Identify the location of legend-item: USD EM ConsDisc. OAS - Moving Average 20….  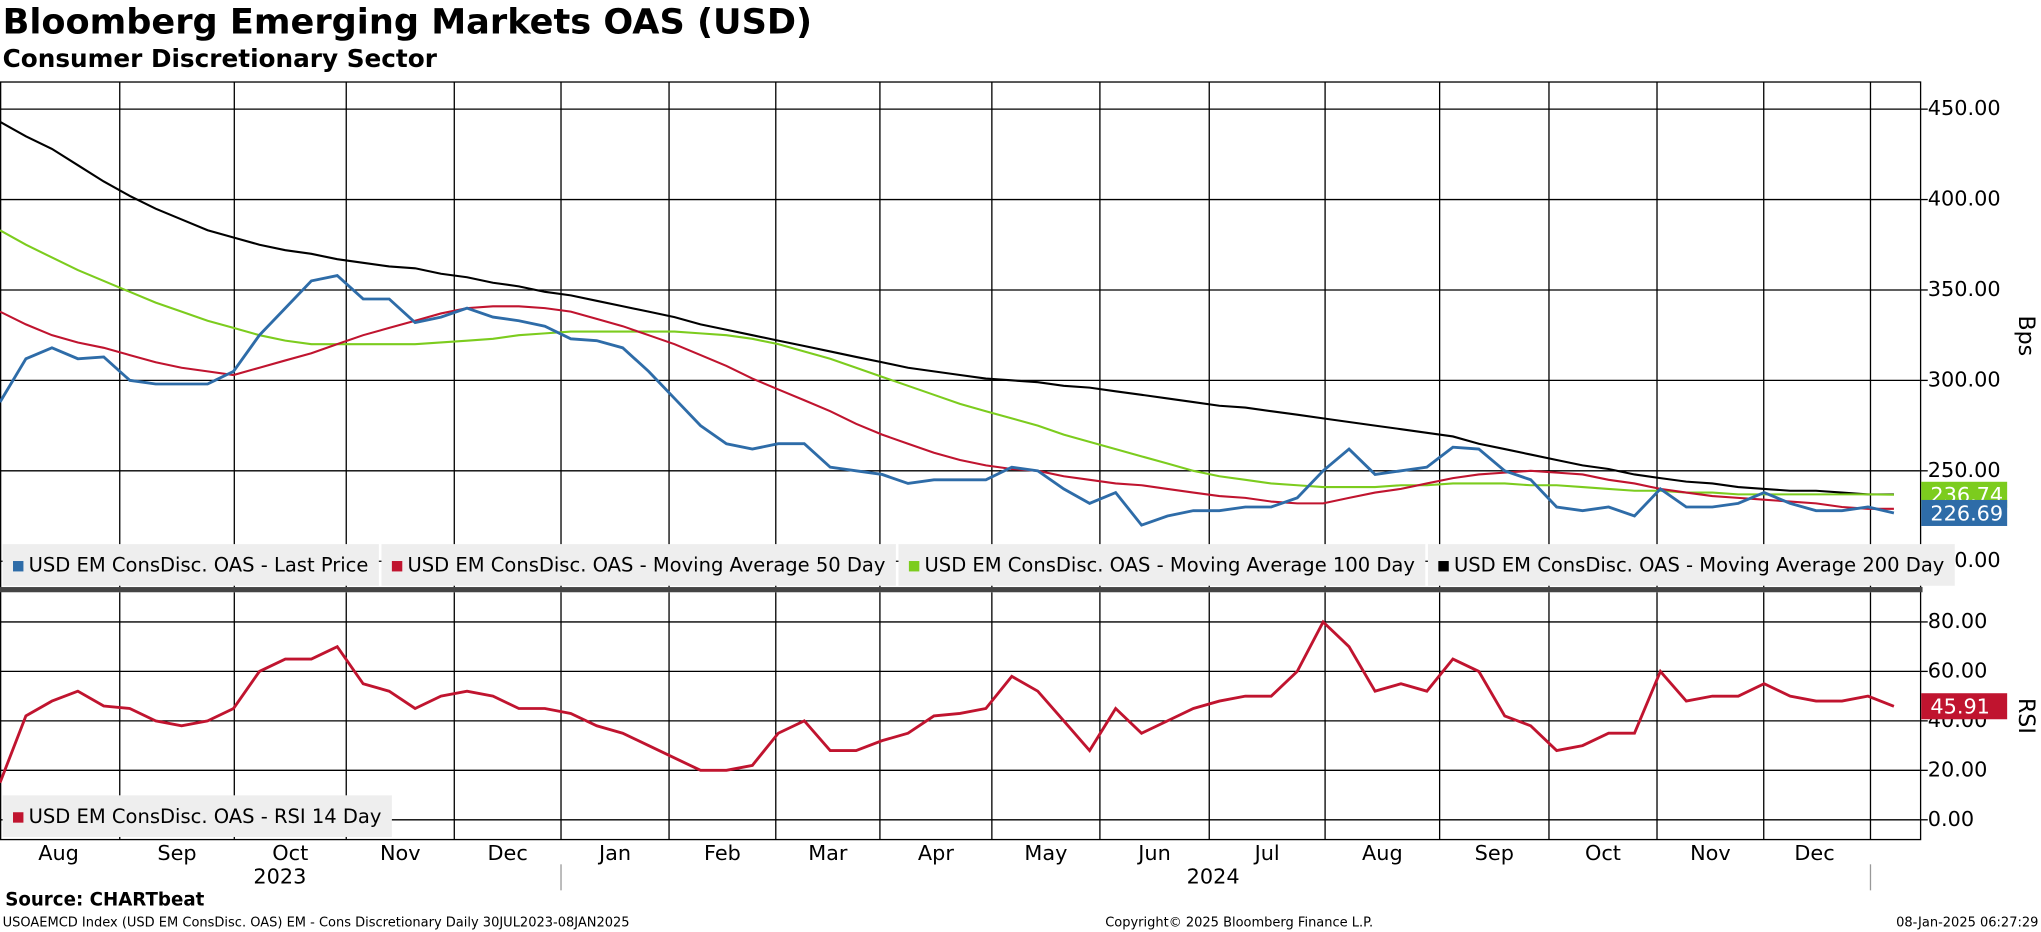
(1691, 565).